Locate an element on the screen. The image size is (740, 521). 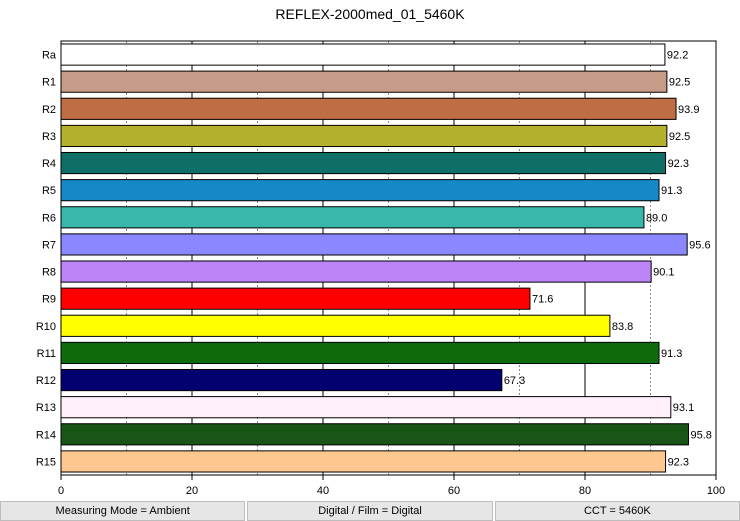
bar-r4 is located at coordinates (363, 163).